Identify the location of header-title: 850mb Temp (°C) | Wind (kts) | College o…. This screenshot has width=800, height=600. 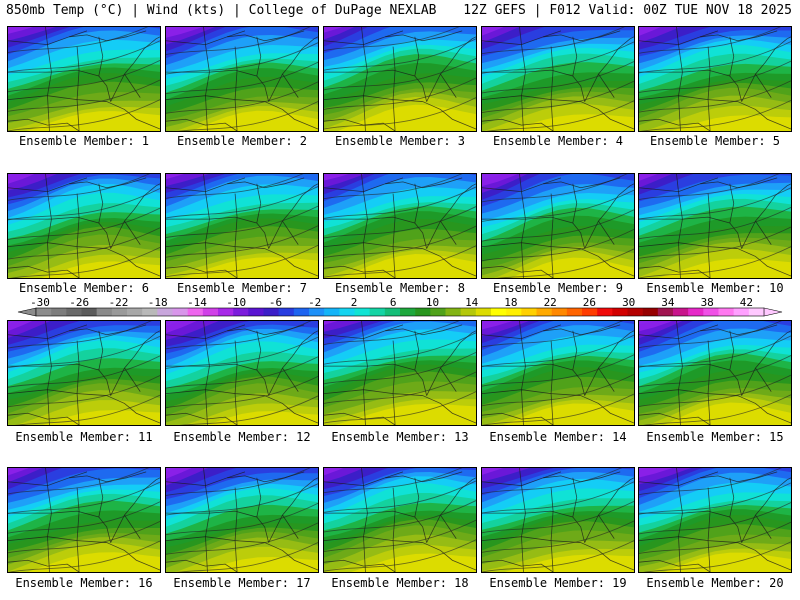
(221, 10).